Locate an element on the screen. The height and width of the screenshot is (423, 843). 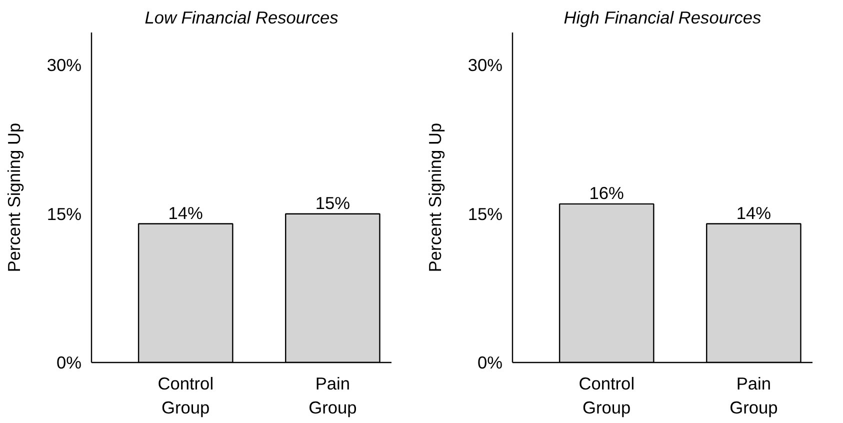
data-label: 16% is located at coordinates (606, 192).